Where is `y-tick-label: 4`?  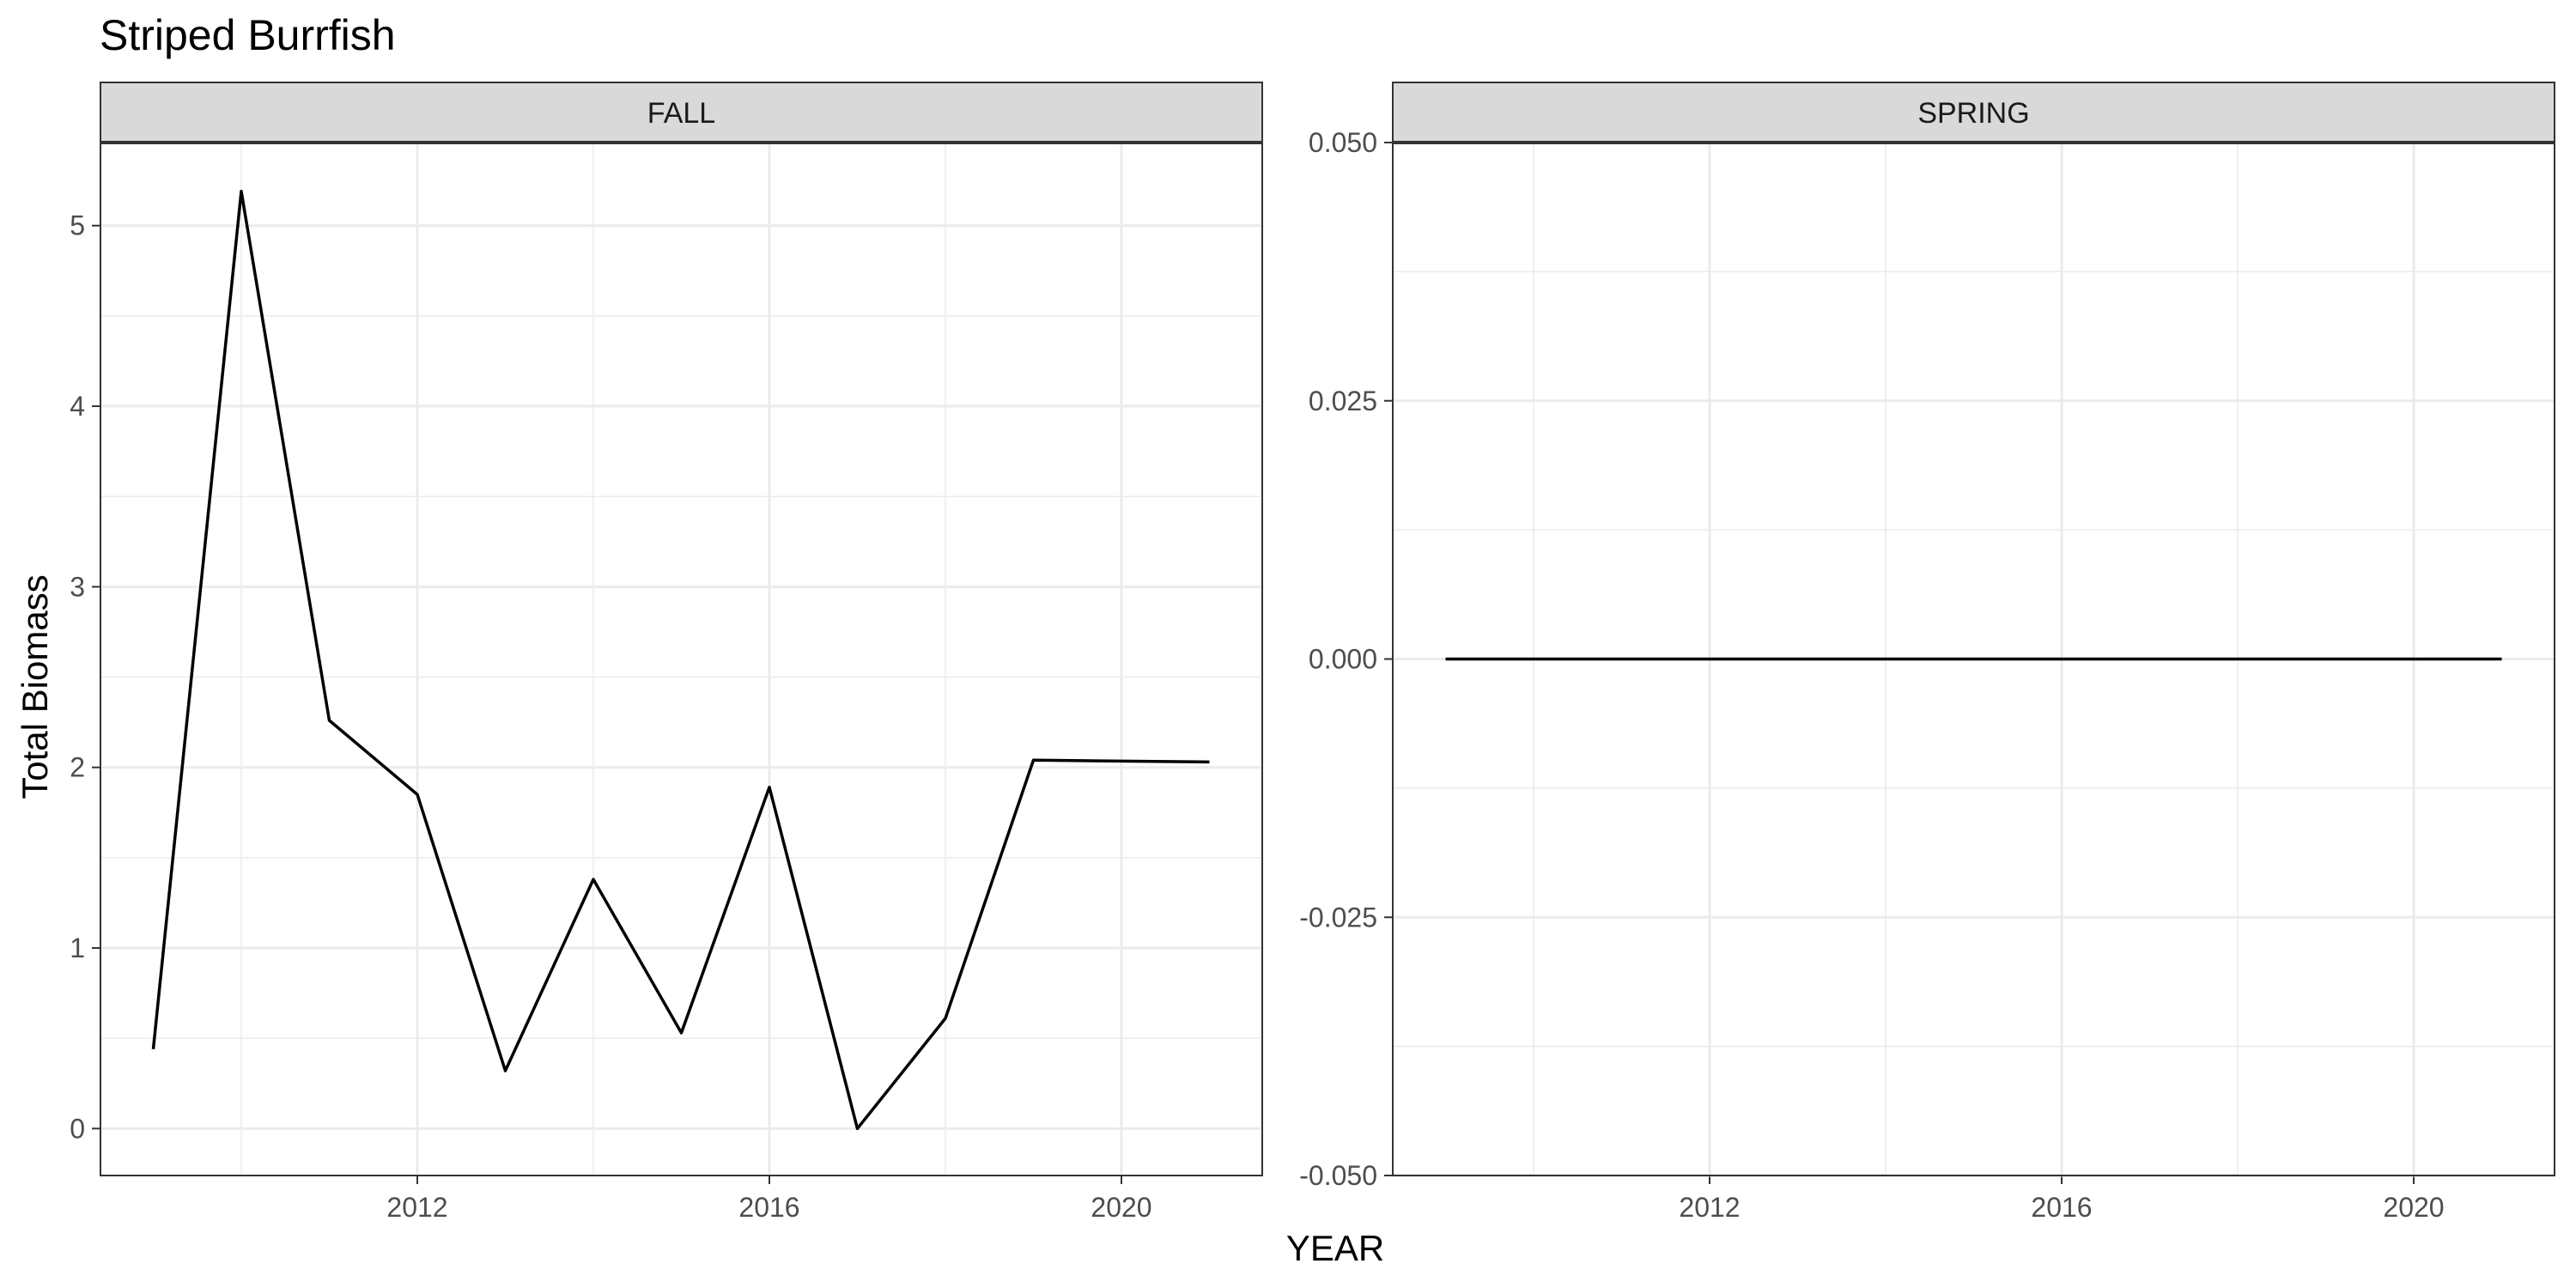 y-tick-label: 4 is located at coordinates (77, 407).